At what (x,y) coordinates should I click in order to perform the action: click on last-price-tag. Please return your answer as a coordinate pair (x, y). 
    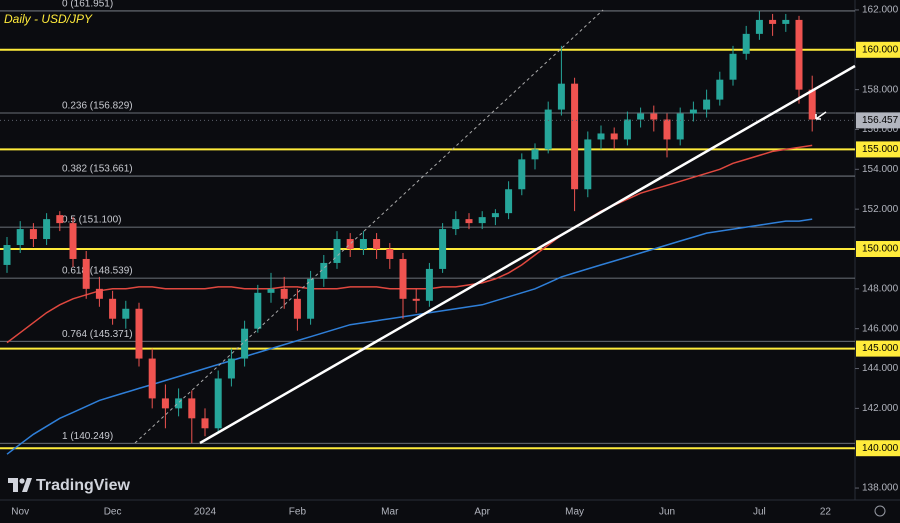
    Looking at the image, I should click on (878, 120).